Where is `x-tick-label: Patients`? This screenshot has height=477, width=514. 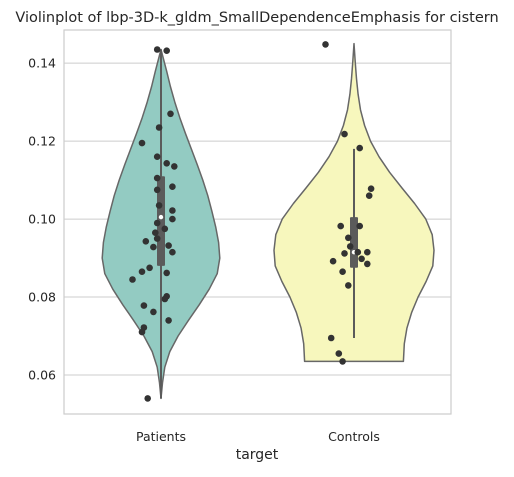 x-tick-label: Patients is located at coordinates (161, 436).